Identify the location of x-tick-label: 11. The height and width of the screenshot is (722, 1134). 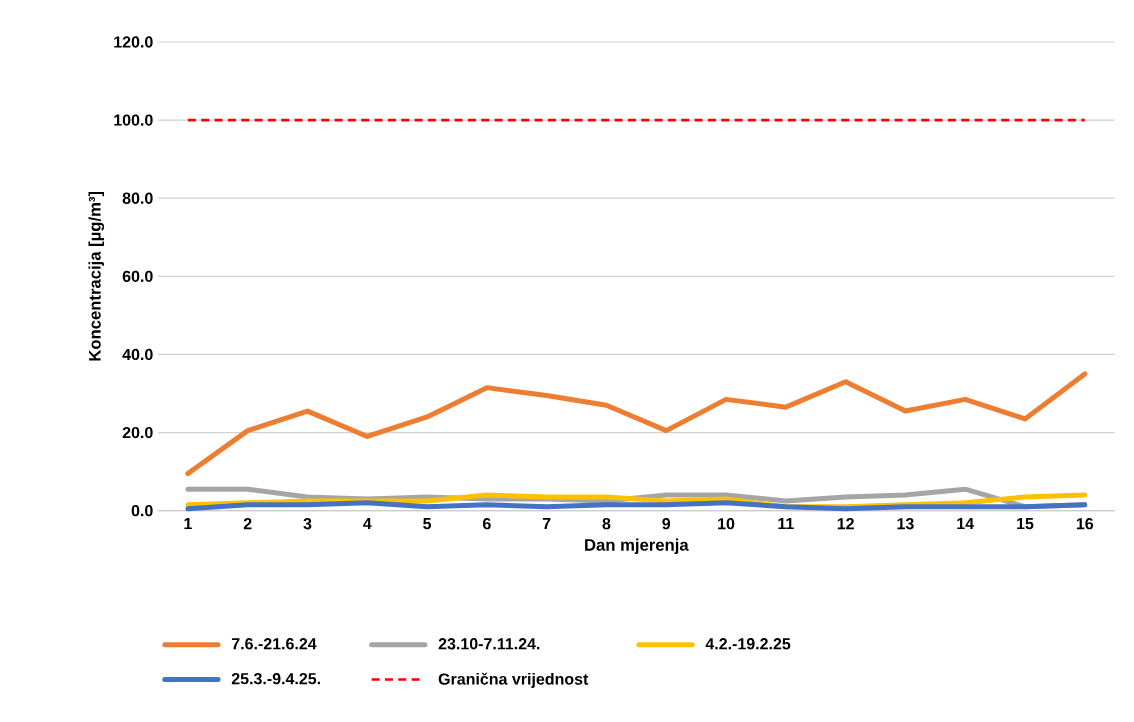
(786, 524).